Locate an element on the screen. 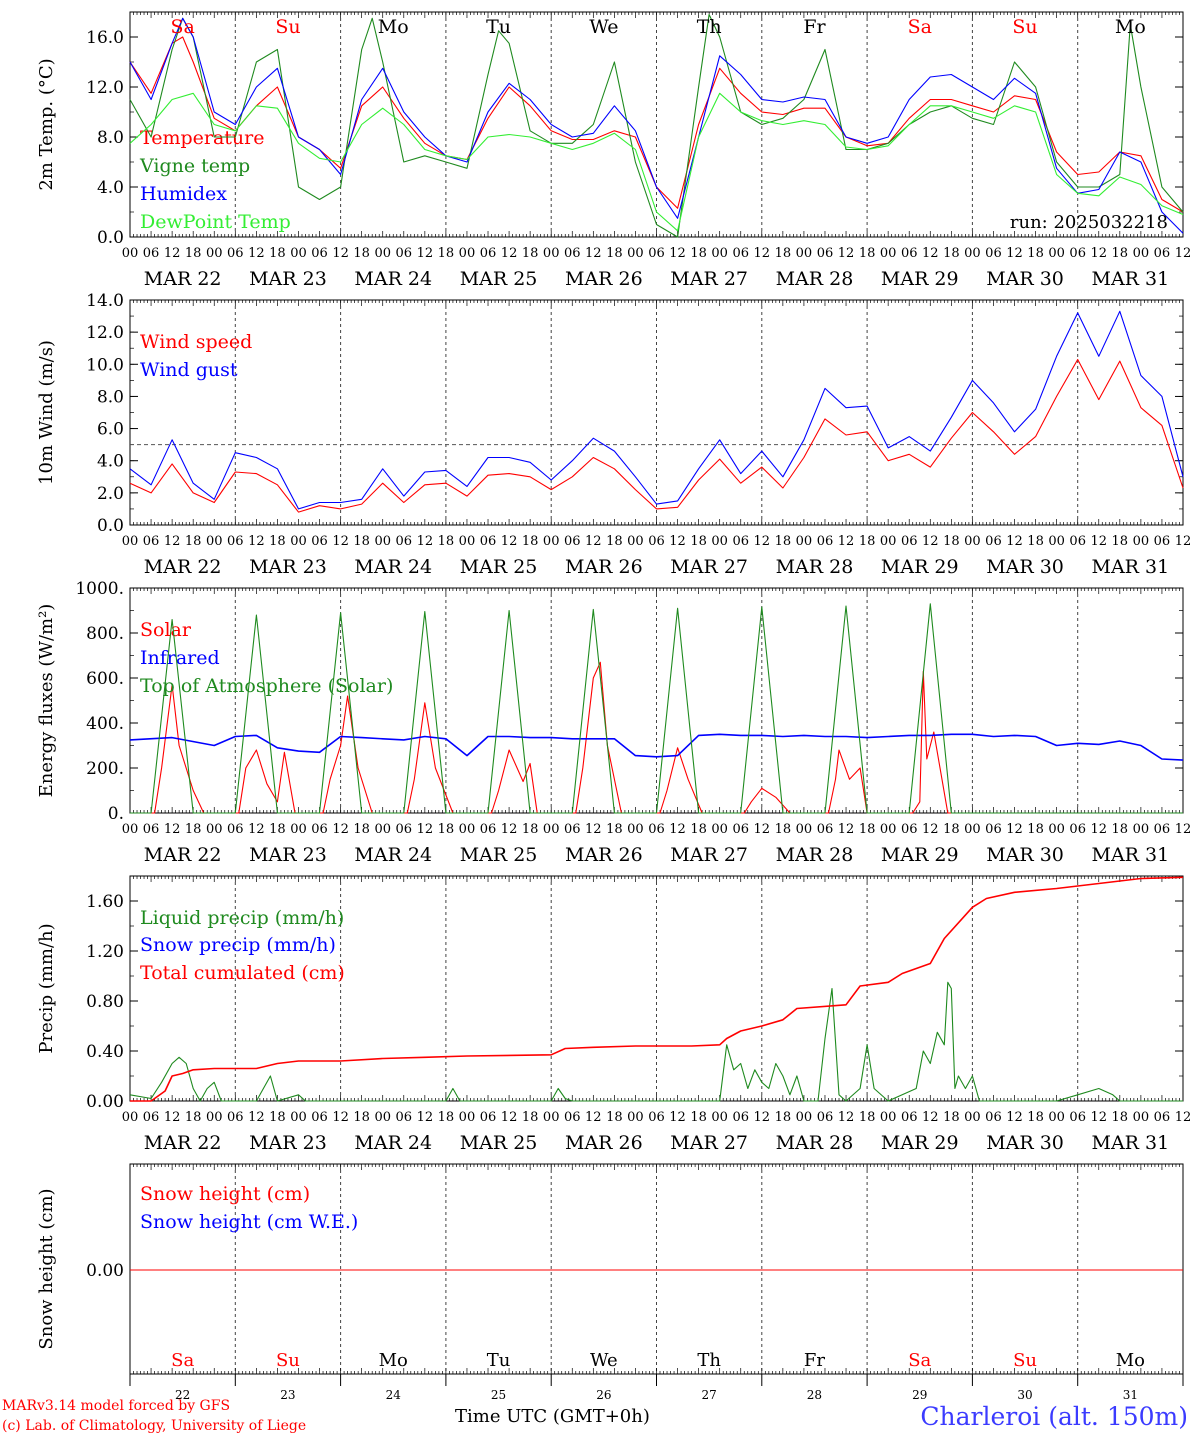 This screenshot has height=1440, width=1194. y-tick-label: 2.0 is located at coordinates (110, 494).